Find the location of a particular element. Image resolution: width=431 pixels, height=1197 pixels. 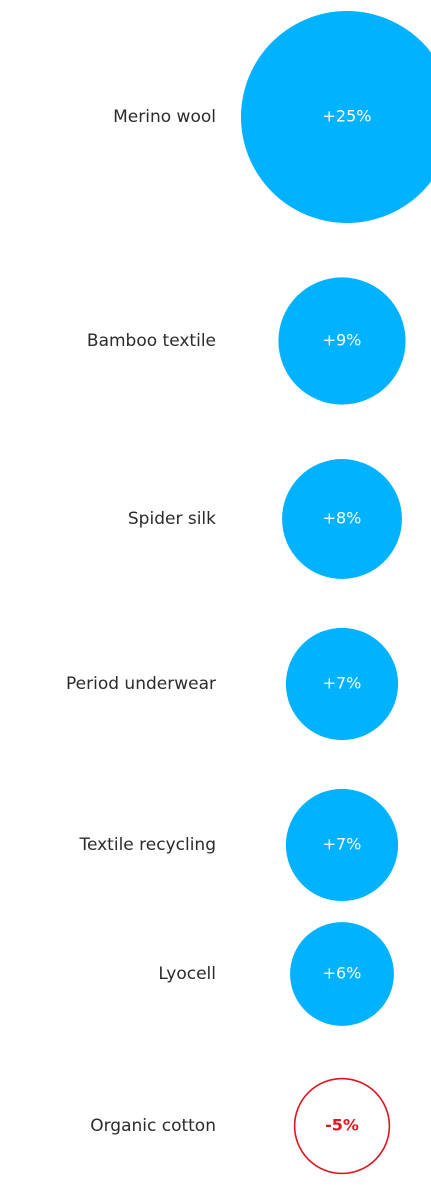

value-label: +8% is located at coordinates (342, 518).